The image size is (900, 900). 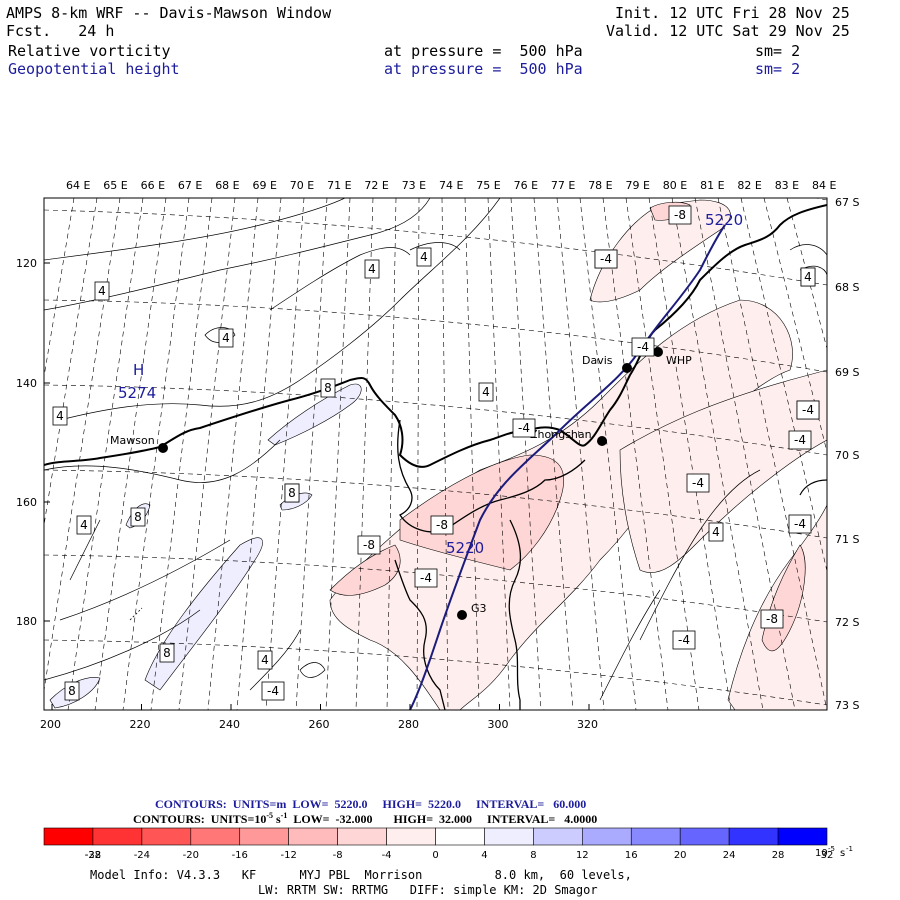 I want to click on station-label-davis: Davis, so click(x=597, y=360).